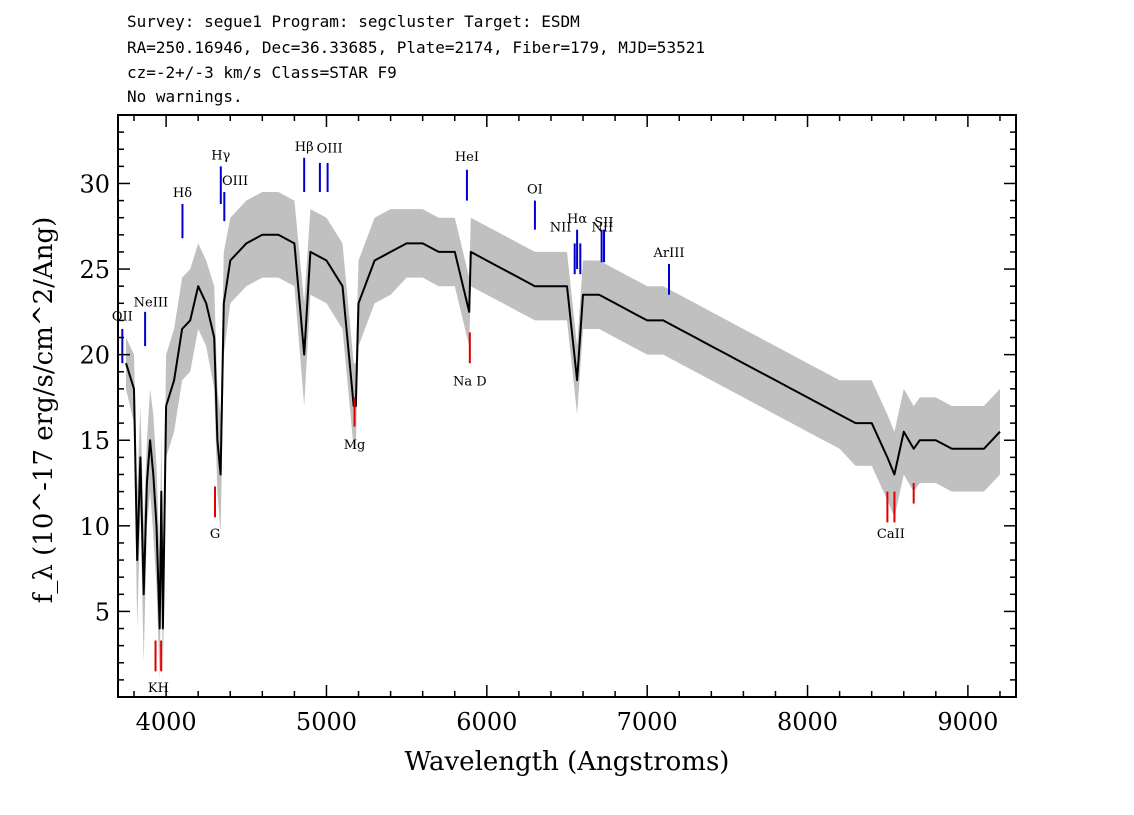  What do you see at coordinates (94, 270) in the screenshot?
I see `y-tick-label: 25` at bounding box center [94, 270].